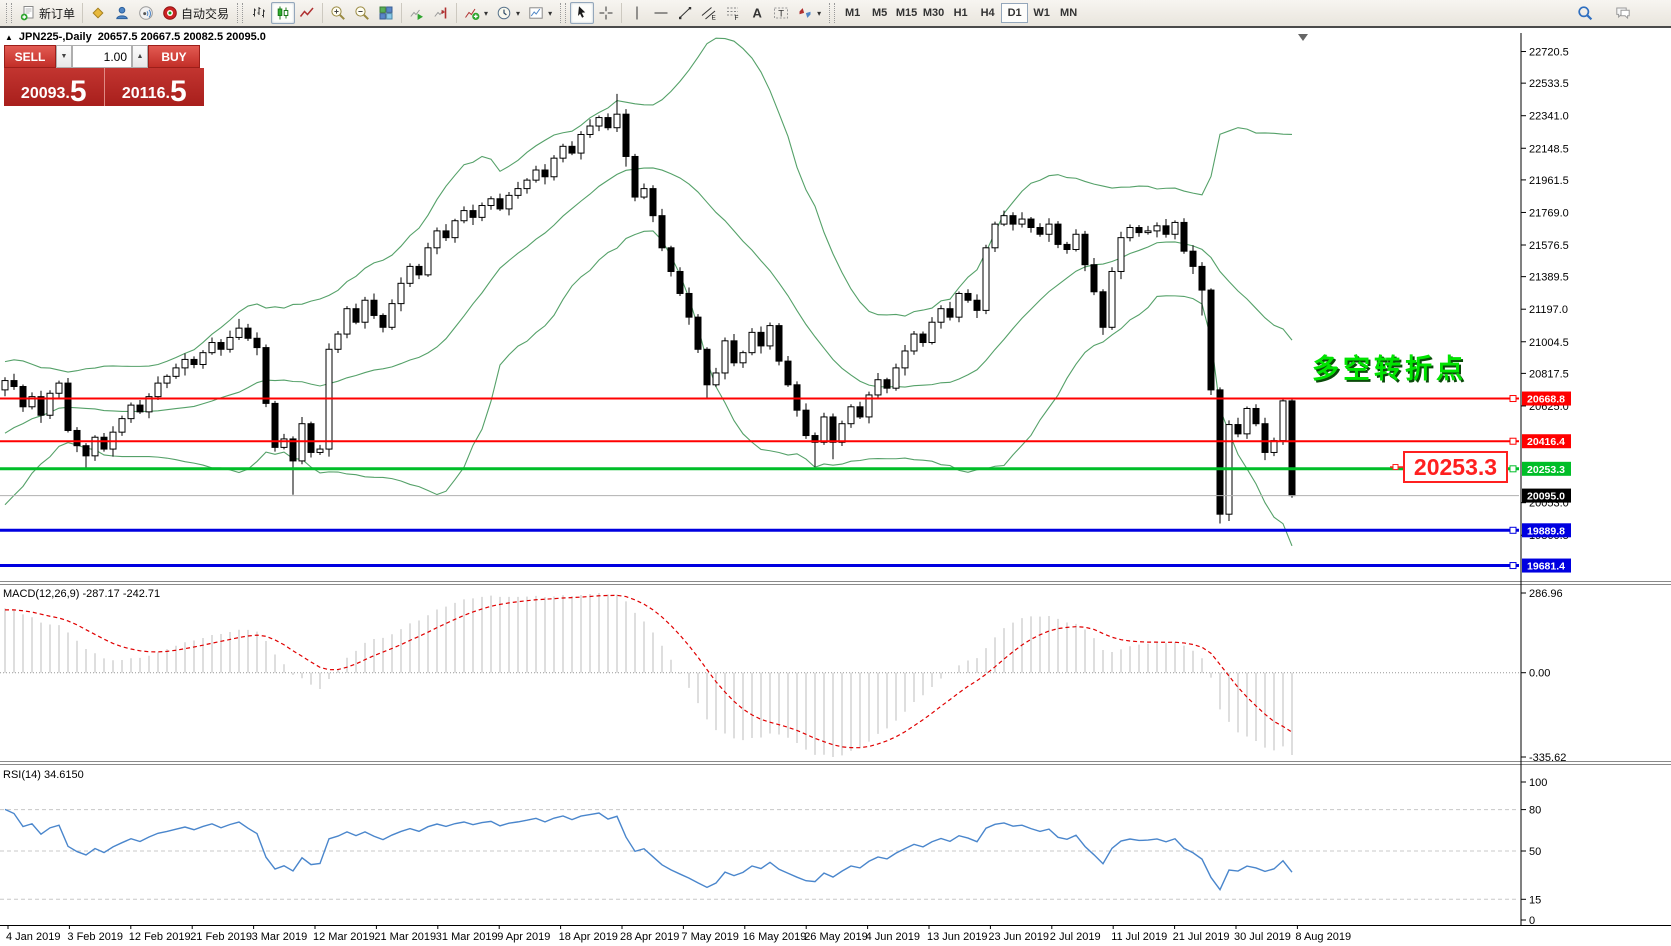 Image resolution: width=1671 pixels, height=946 pixels. Describe the element at coordinates (362, 13) in the screenshot. I see `zoom-out-button` at that location.